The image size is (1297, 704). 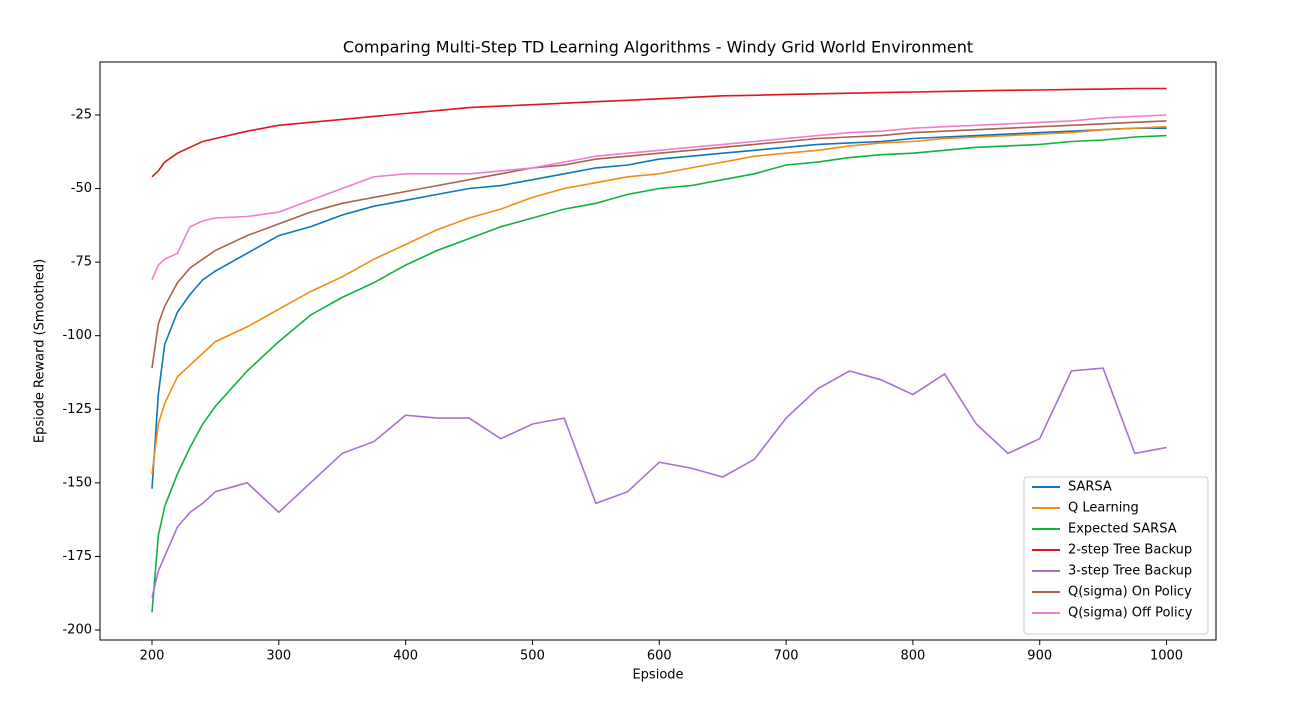 What do you see at coordinates (77, 629) in the screenshot?
I see `y-tick-label: -200` at bounding box center [77, 629].